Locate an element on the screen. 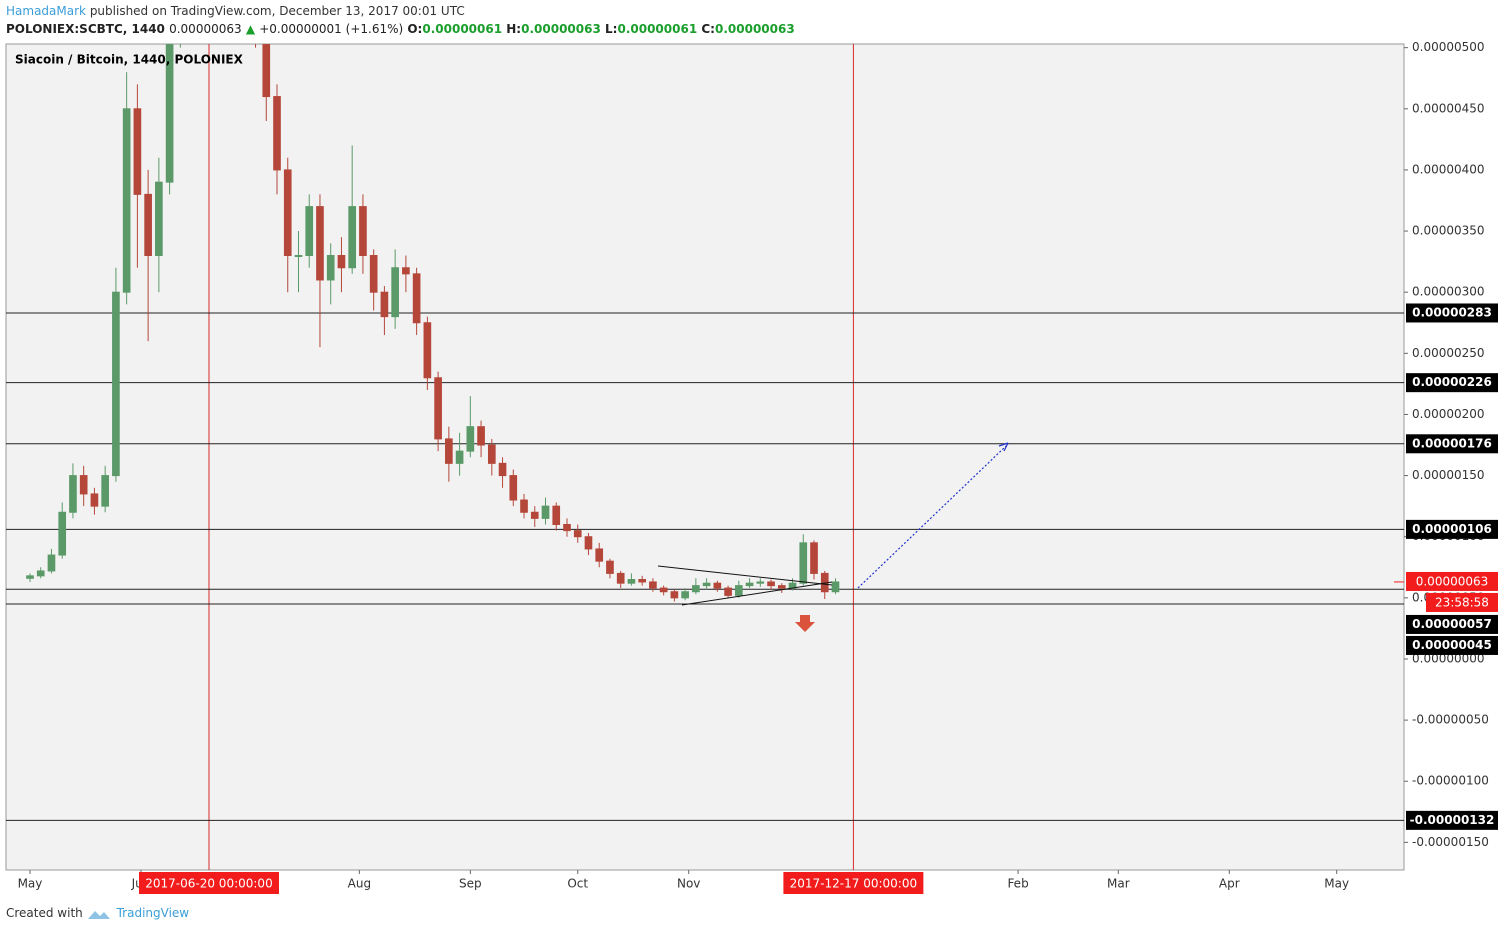  author: HamadaMark is located at coordinates (46, 11).